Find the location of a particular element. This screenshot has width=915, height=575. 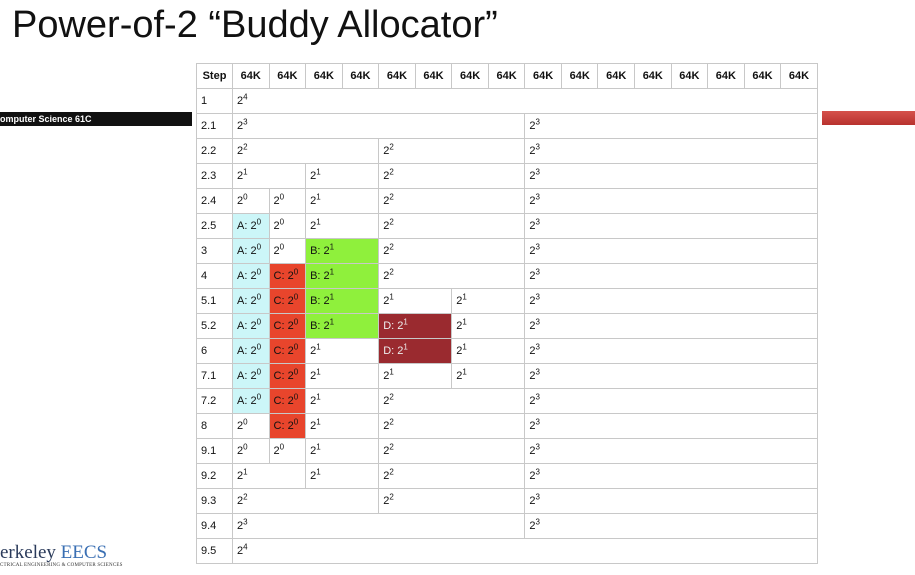

accent-bar is located at coordinates (868, 118).